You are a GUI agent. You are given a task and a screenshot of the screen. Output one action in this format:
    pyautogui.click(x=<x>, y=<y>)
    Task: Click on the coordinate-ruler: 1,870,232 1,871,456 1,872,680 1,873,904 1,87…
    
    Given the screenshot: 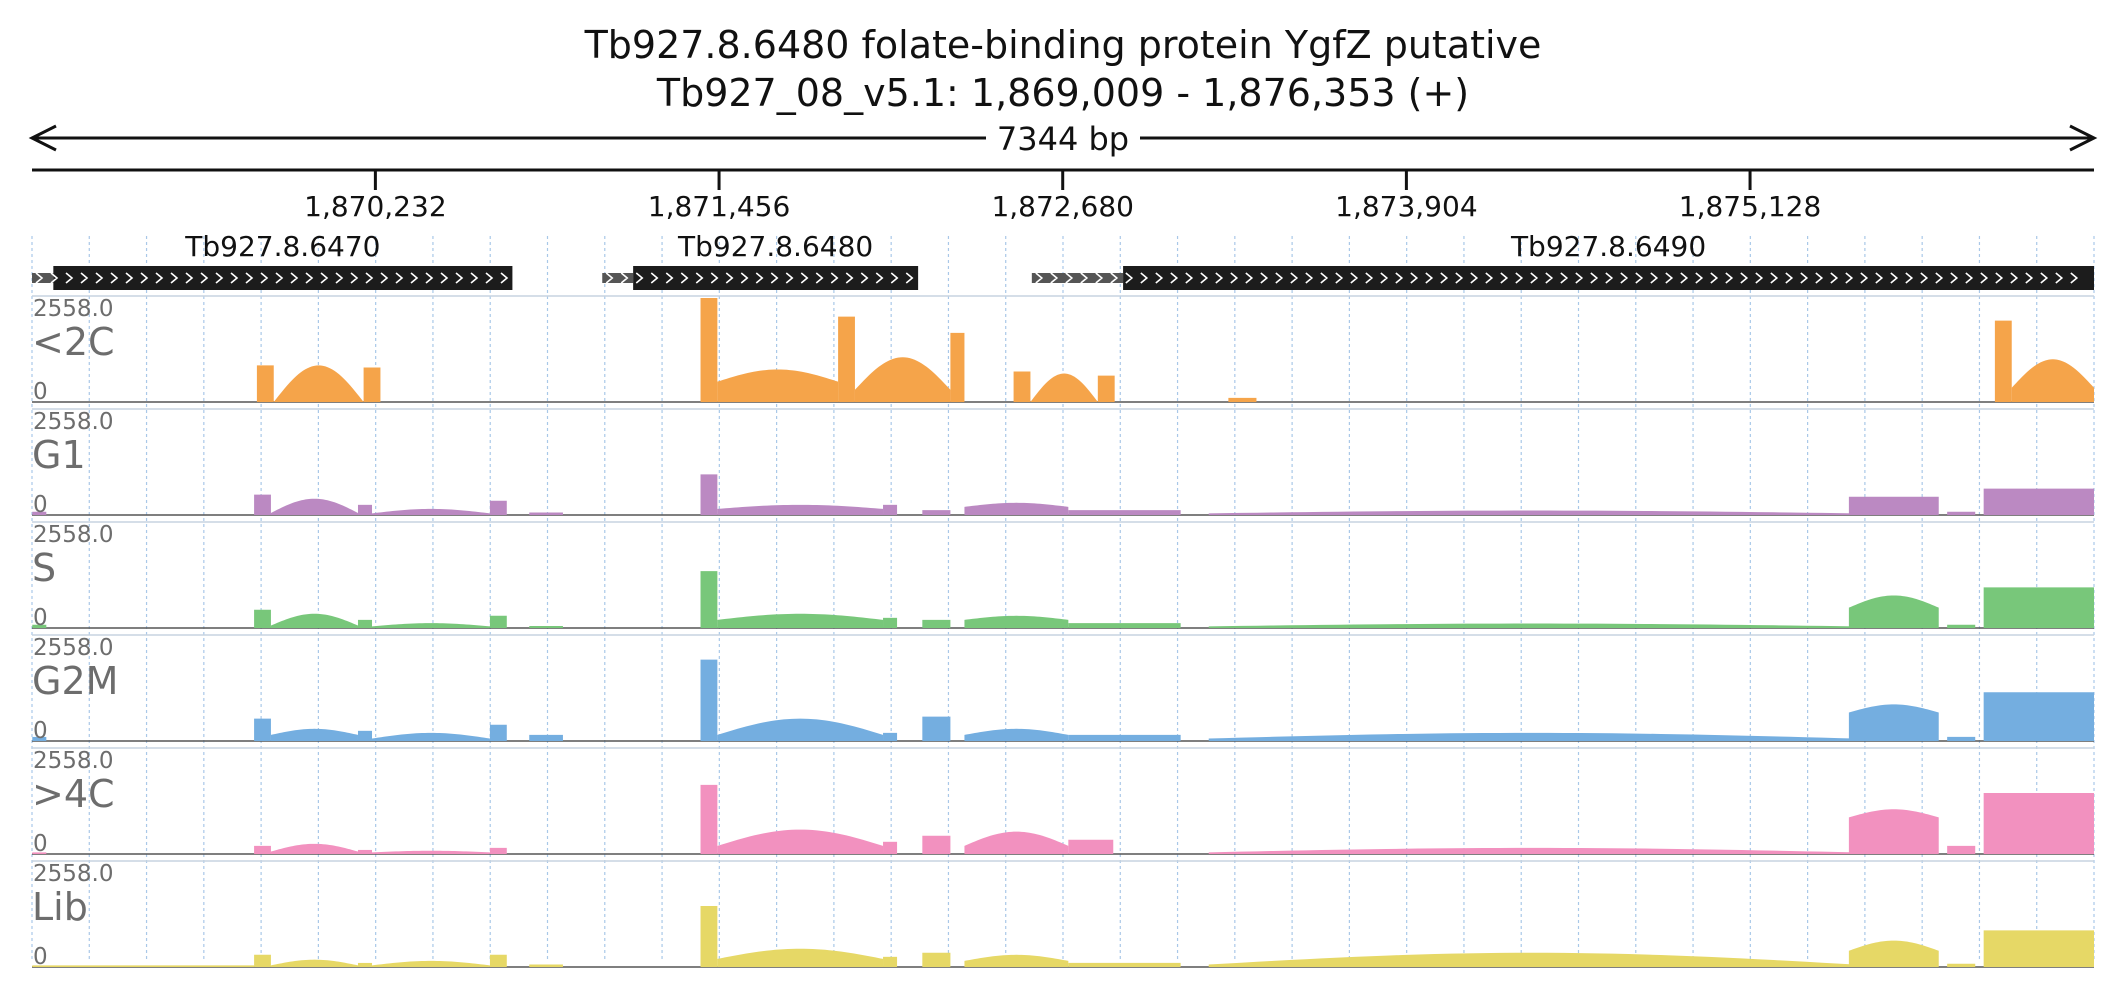 What is the action you would take?
    pyautogui.click(x=1063, y=195)
    